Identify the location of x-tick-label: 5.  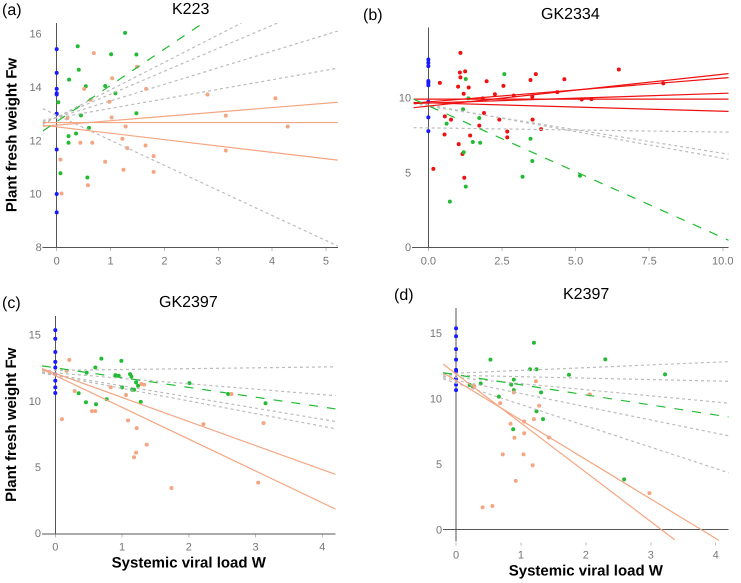
(326, 261).